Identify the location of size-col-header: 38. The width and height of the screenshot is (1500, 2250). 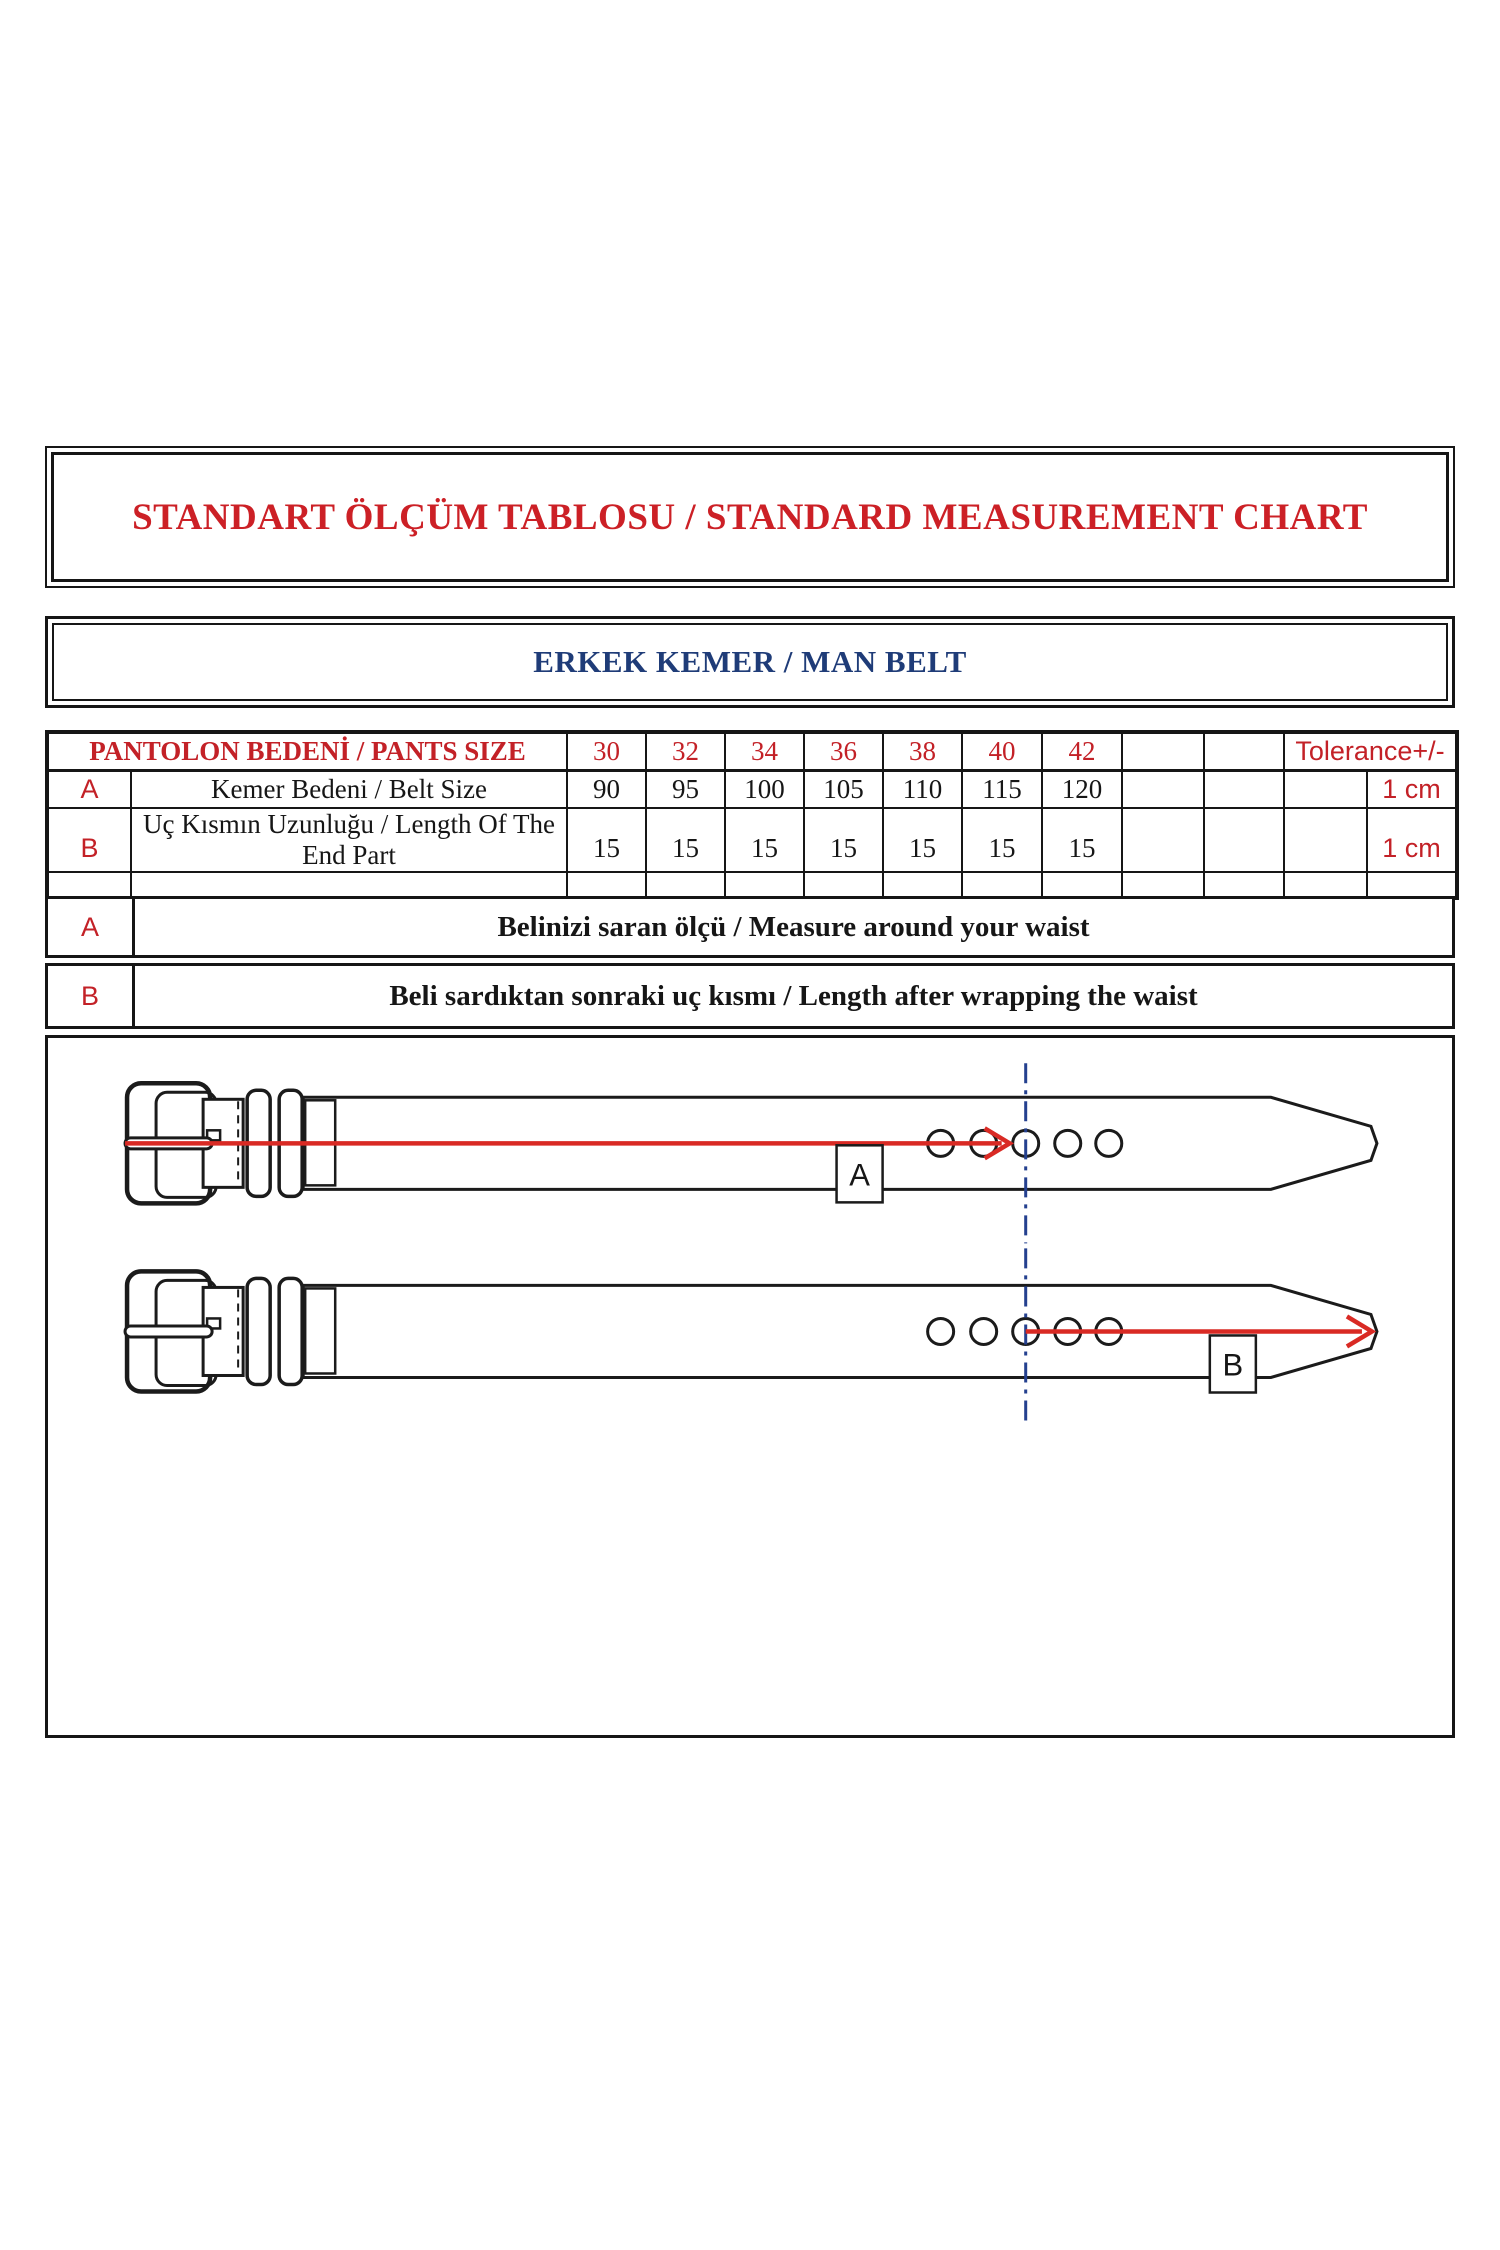
(923, 751).